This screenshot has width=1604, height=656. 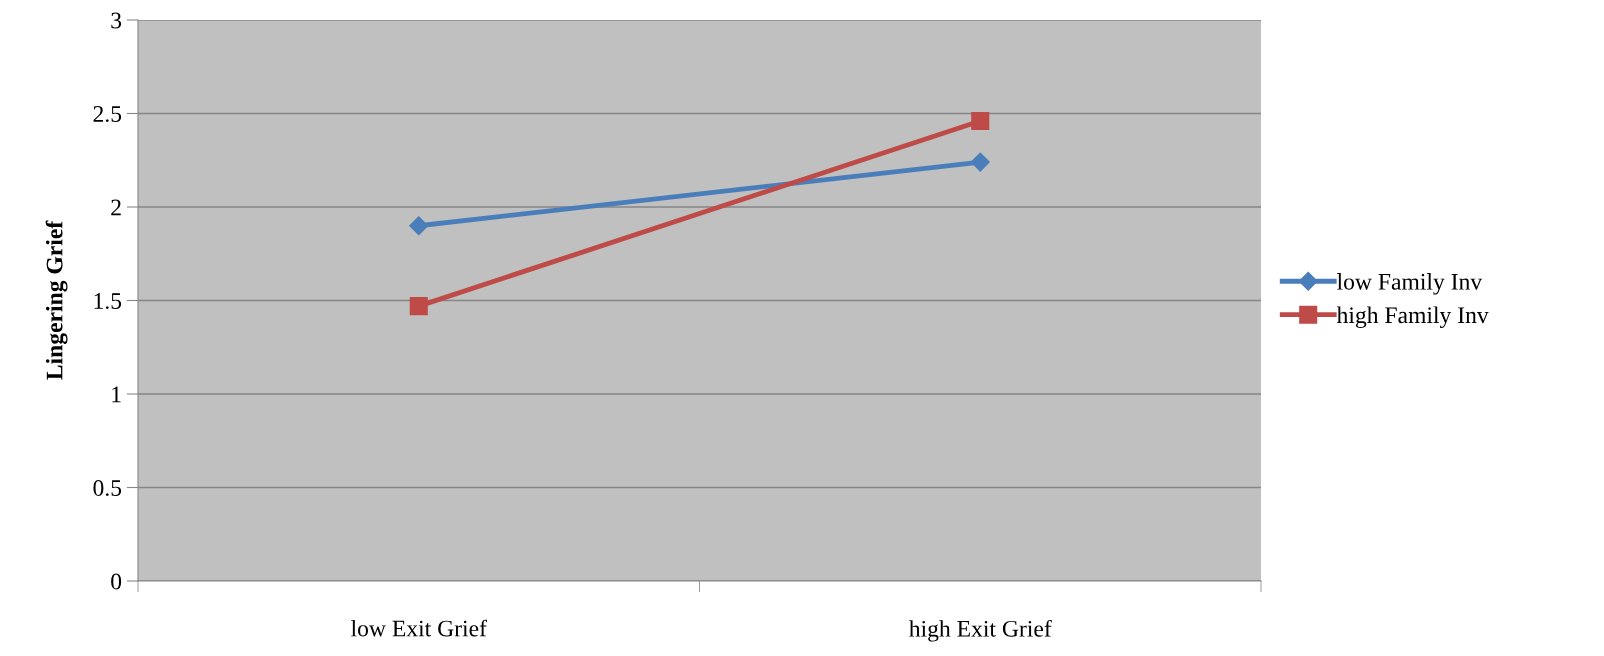 What do you see at coordinates (107, 114) in the screenshot?
I see `y-tick-label: 2.5` at bounding box center [107, 114].